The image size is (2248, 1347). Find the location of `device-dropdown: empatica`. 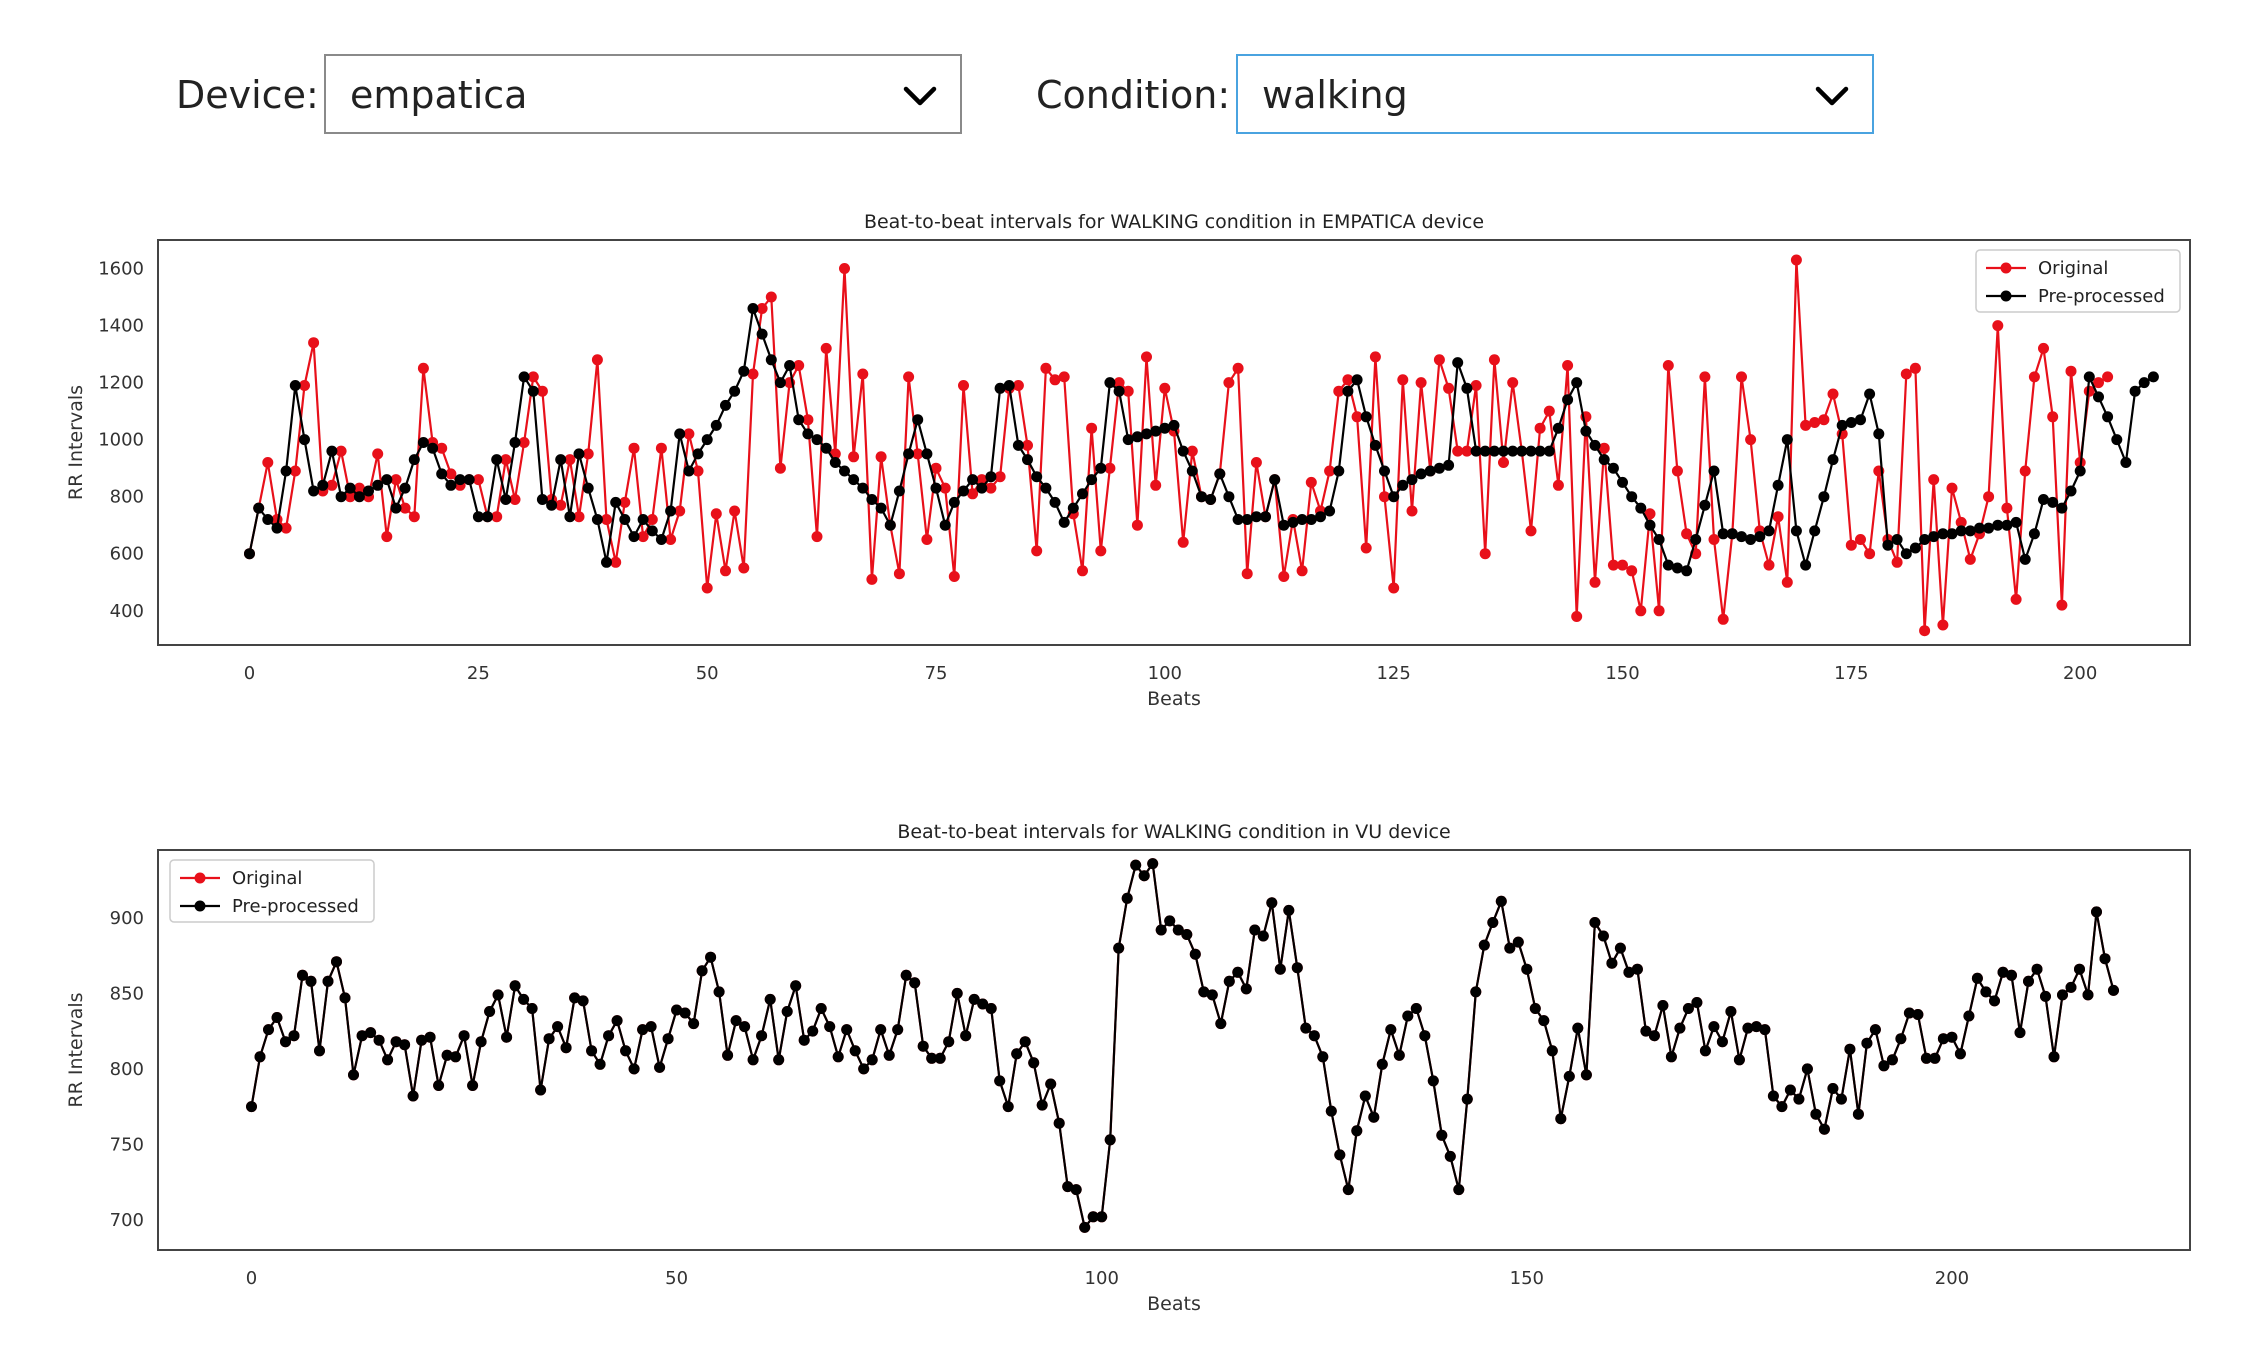

device-dropdown: empatica is located at coordinates (643, 94).